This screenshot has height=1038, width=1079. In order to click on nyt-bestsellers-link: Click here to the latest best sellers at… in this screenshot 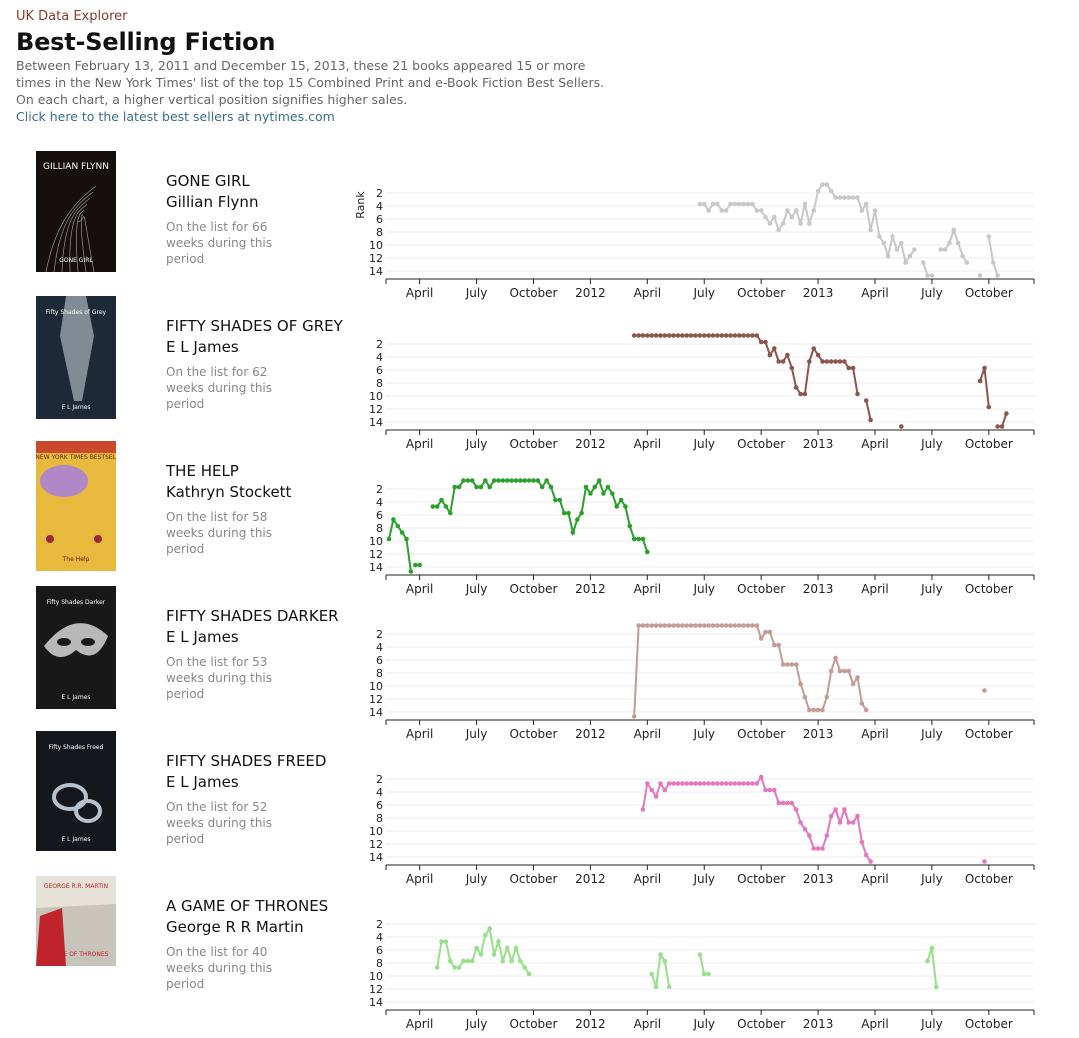, I will do `click(175, 116)`.